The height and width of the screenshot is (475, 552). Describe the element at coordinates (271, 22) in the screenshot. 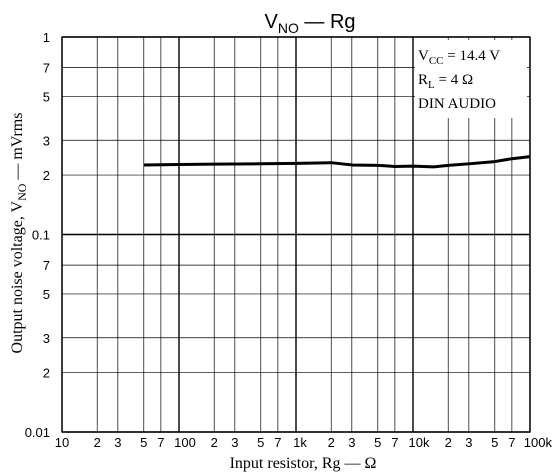

I see `title-main: V` at that location.